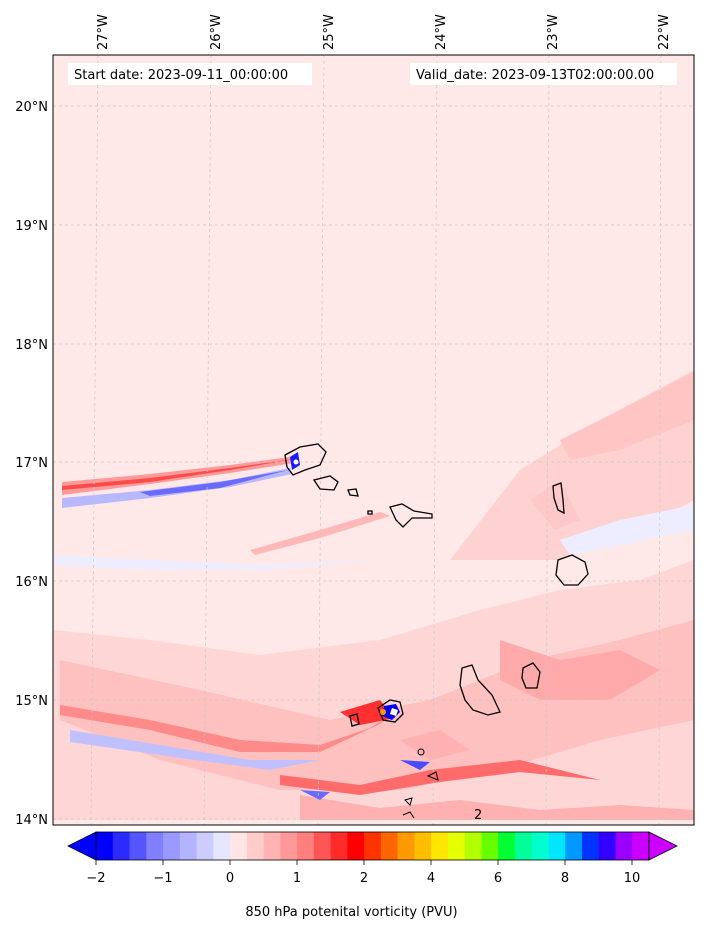 This screenshot has width=703, height=935. I want to click on colorbar-min-extend, so click(82, 846).